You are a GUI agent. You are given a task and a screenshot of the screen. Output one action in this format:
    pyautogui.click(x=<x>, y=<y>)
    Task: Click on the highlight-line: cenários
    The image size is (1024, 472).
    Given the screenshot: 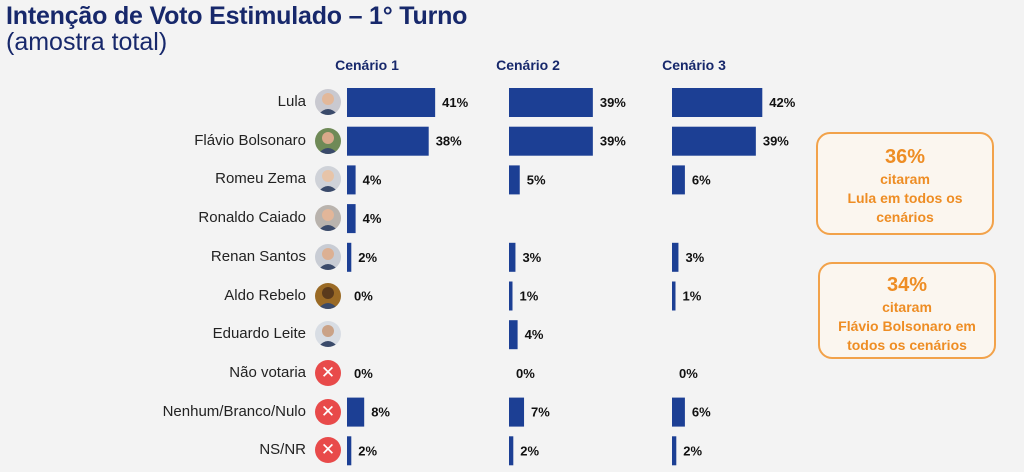 What is the action you would take?
    pyautogui.click(x=905, y=217)
    